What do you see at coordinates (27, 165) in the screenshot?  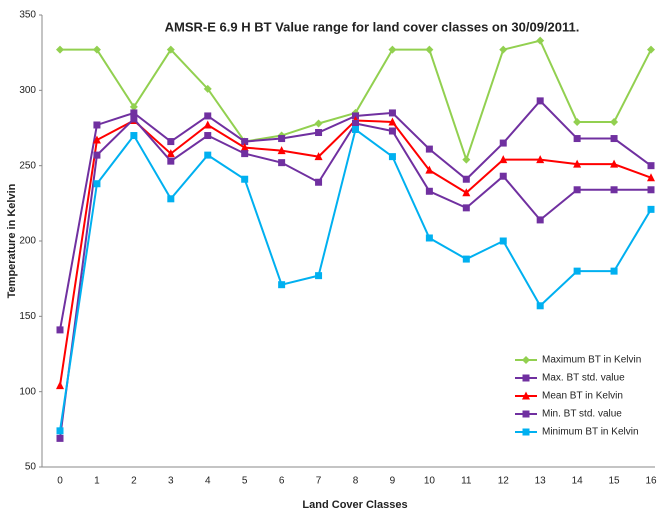 I see `y-tick-label: 250` at bounding box center [27, 165].